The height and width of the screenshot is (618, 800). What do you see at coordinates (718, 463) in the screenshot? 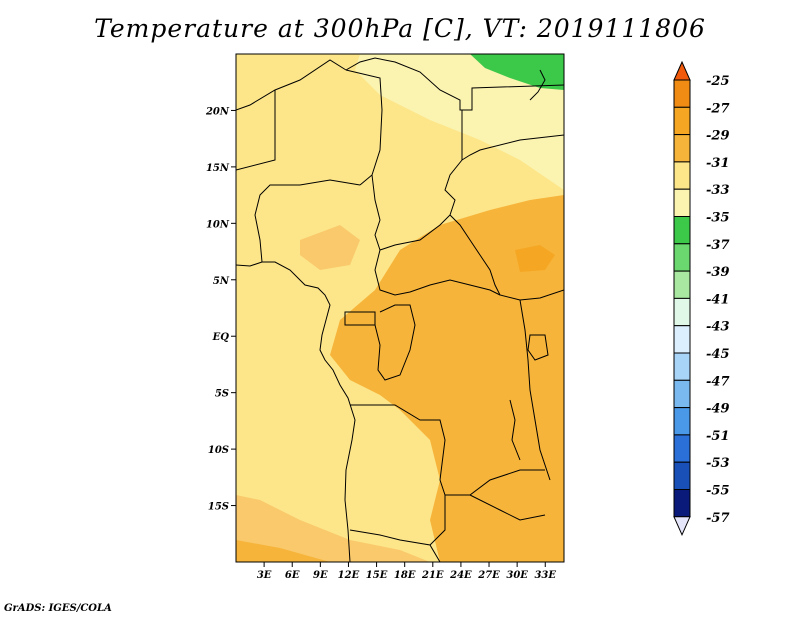
I see `colorbar-label: -53` at bounding box center [718, 463].